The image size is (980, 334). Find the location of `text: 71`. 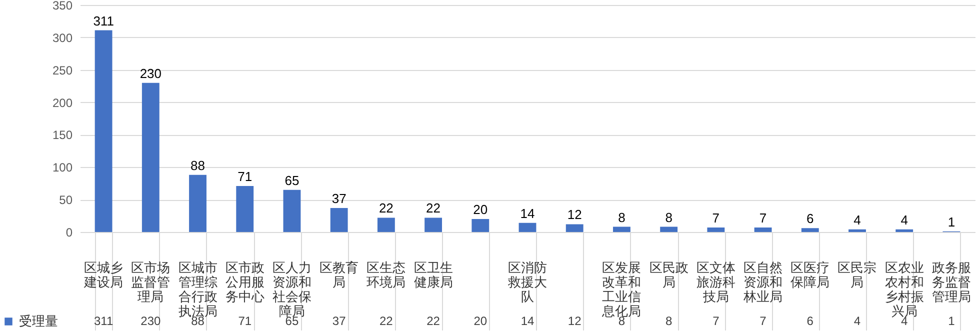

text: 71 is located at coordinates (245, 176).